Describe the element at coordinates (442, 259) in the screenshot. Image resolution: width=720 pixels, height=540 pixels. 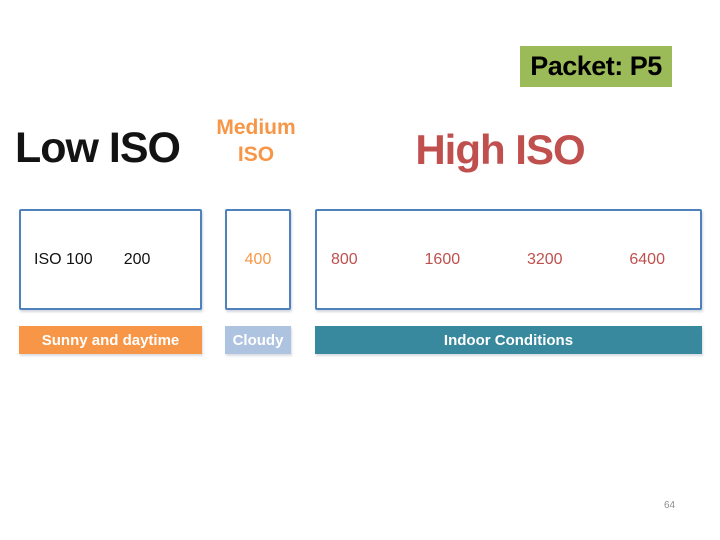
I see `iso-value-1600: 1600` at that location.